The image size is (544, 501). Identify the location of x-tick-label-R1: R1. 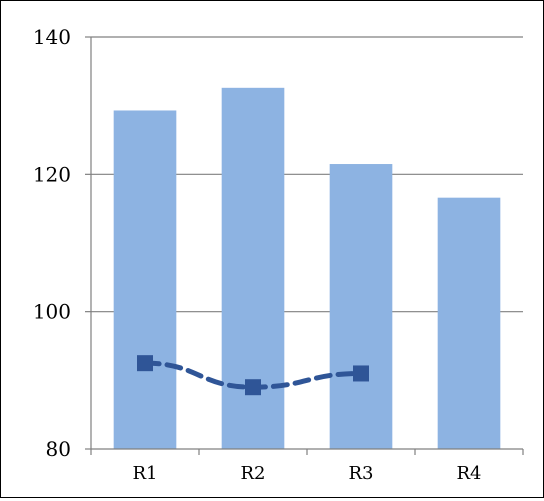
(144, 473).